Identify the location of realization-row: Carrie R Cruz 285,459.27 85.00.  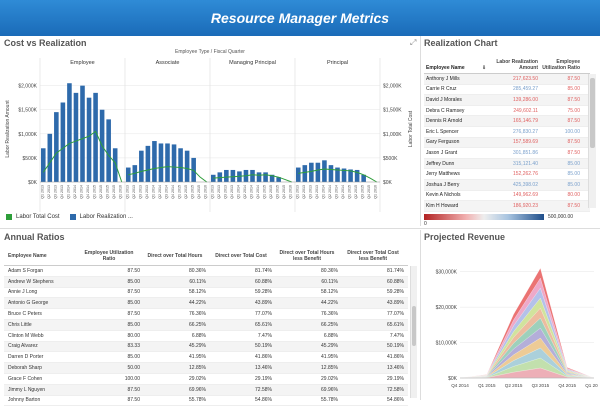
(507, 90).